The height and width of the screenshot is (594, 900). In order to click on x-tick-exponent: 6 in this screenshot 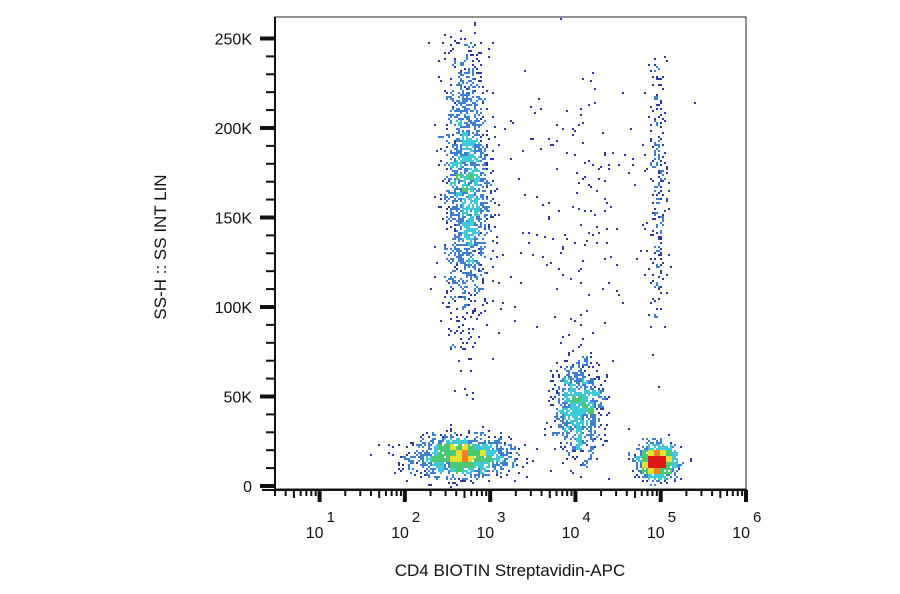, I will do `click(757, 517)`.